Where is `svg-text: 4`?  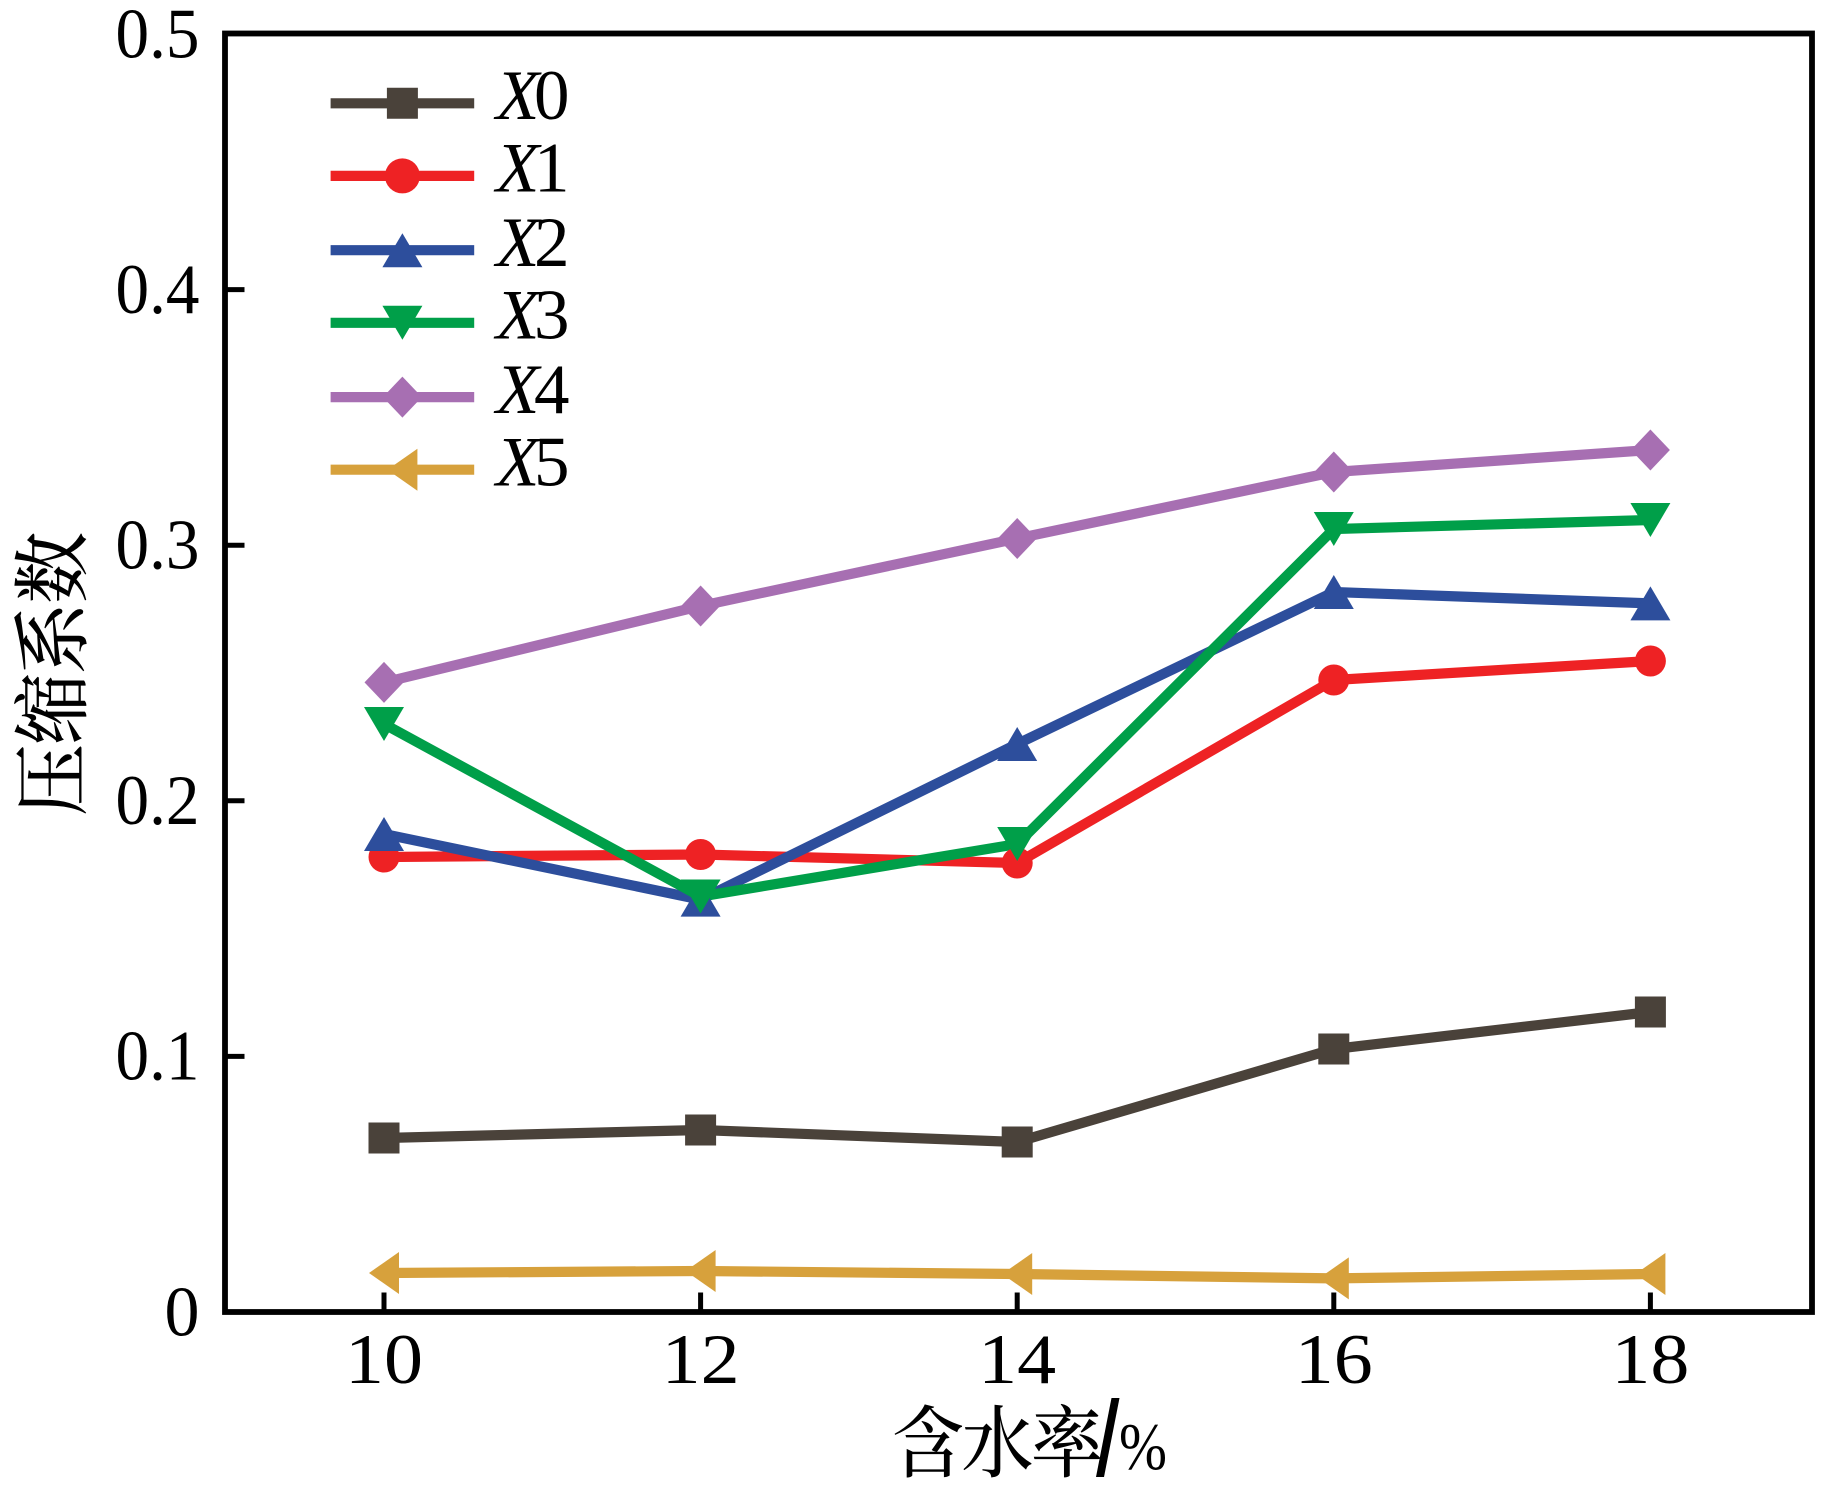
svg-text: 4 is located at coordinates (552, 390).